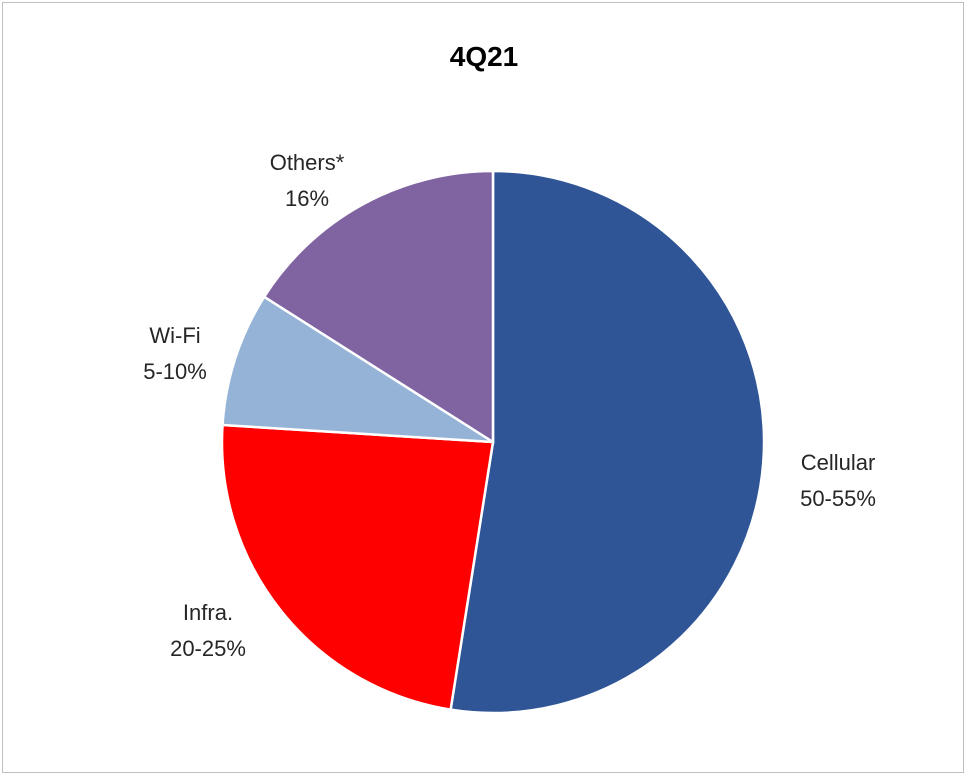  I want to click on slice-percent-label: 50-55%, so click(838, 498).